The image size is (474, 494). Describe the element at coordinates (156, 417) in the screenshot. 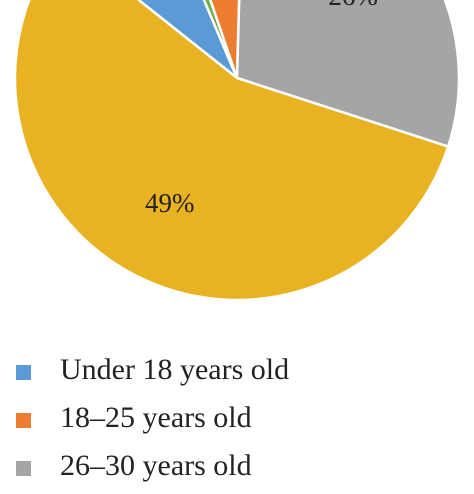

I see `legend-label-18-25: 18–25 years old` at that location.